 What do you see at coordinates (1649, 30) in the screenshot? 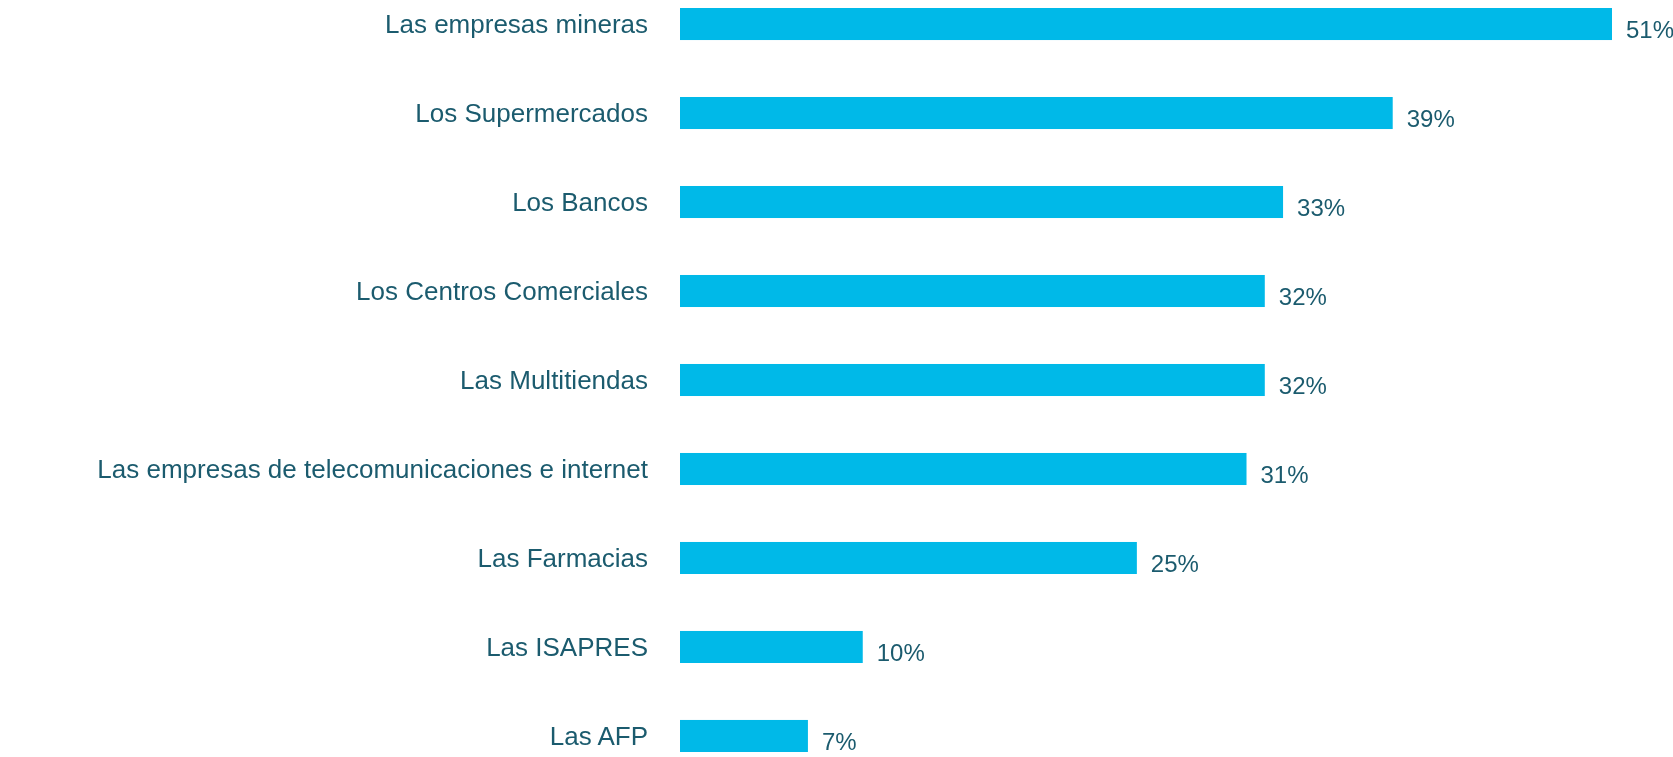
I see `data-label: 51%` at bounding box center [1649, 30].